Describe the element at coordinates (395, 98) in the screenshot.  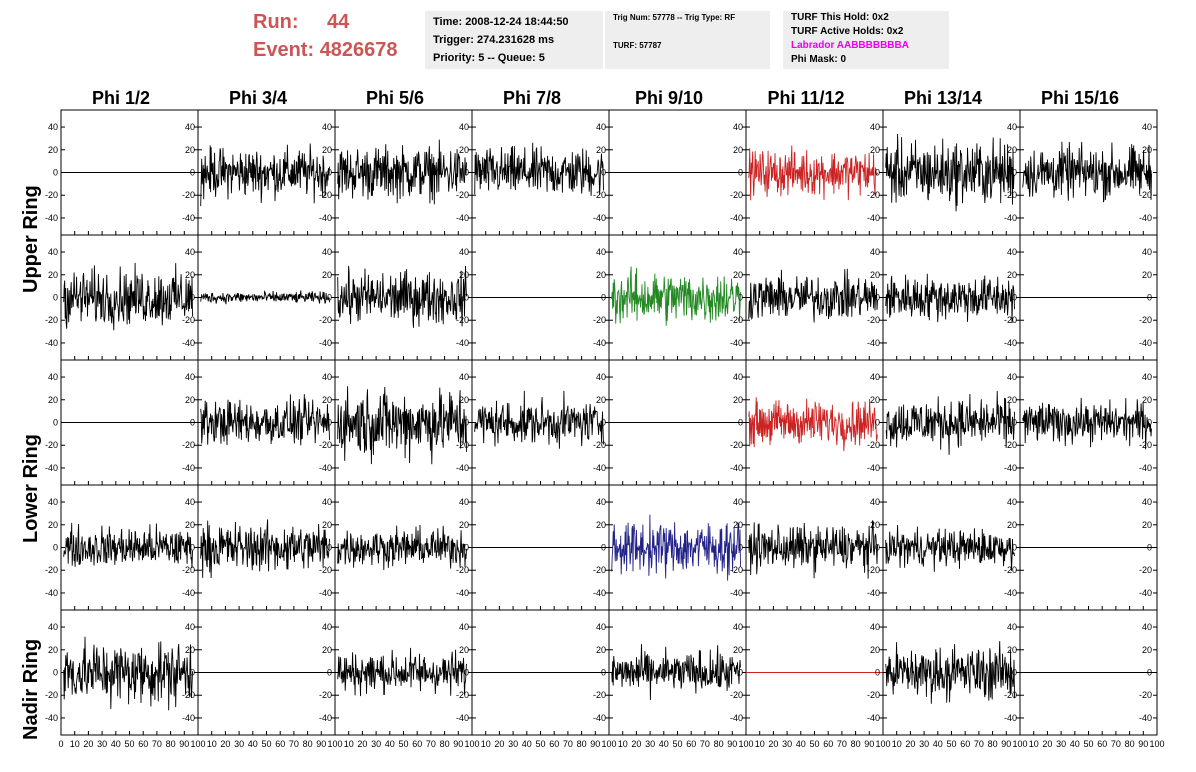
I see `phi-header-3: Phi 5/6` at that location.